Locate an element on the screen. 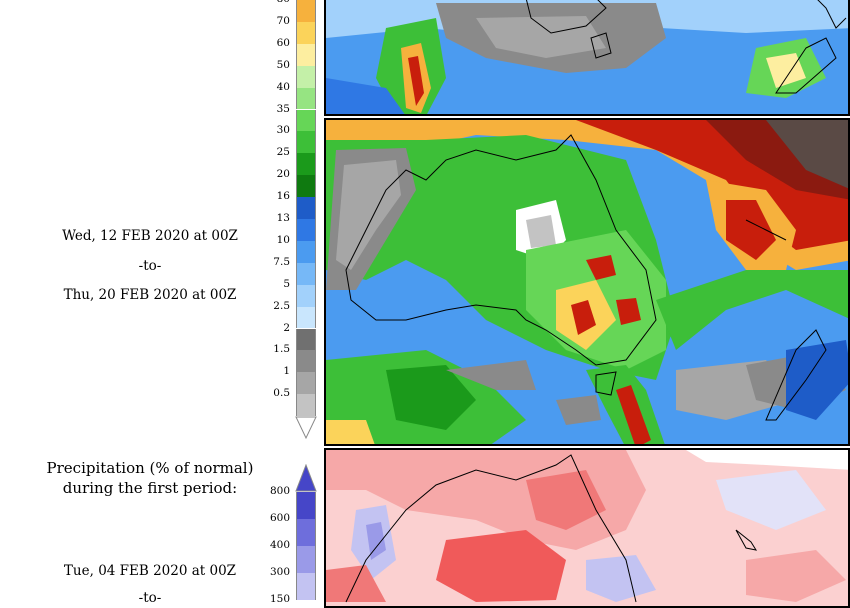  panel3-date-from: Tue, 04 FEB 2020 at 00Z is located at coordinates (150, 571).